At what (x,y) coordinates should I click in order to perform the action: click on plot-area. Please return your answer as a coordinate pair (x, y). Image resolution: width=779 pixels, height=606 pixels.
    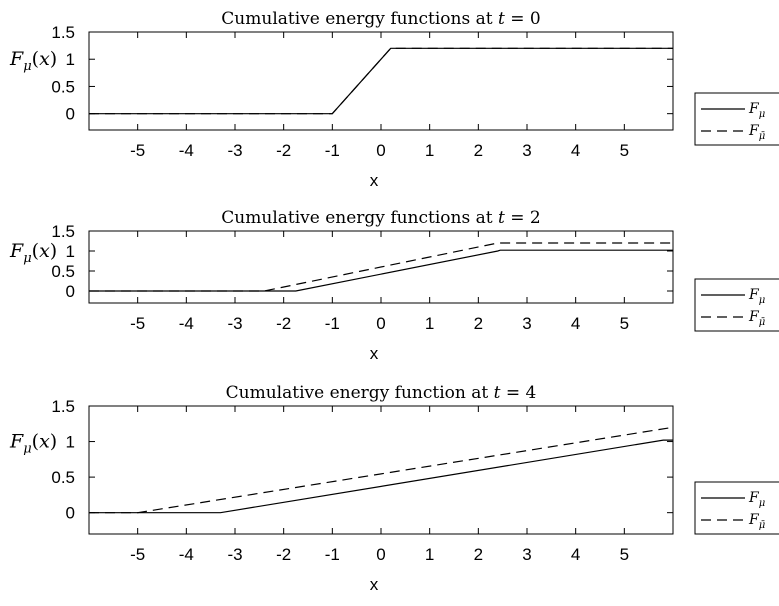
    Looking at the image, I should click on (381, 81).